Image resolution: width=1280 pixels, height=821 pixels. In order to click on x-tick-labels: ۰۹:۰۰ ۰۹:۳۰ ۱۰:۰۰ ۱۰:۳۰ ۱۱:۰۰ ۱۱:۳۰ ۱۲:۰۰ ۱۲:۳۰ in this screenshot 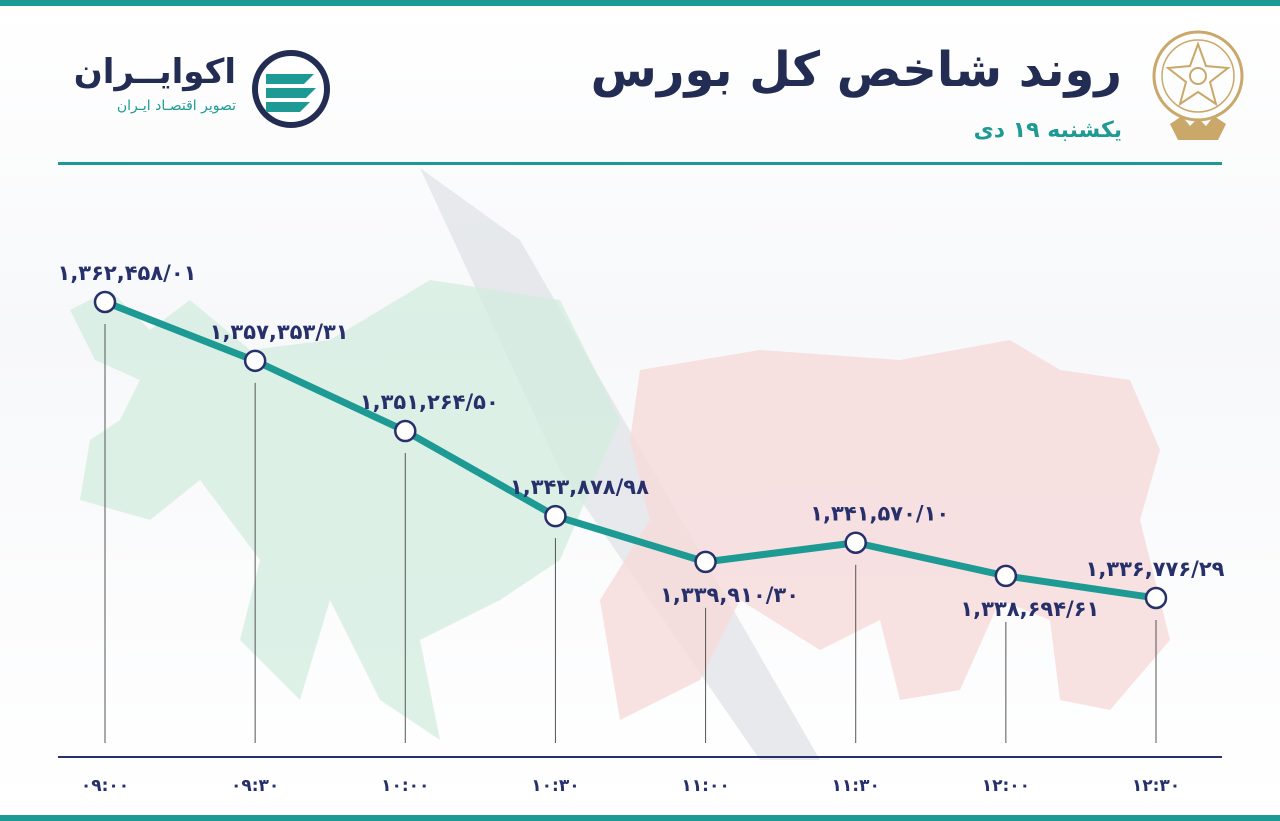, I will do `click(630, 786)`.